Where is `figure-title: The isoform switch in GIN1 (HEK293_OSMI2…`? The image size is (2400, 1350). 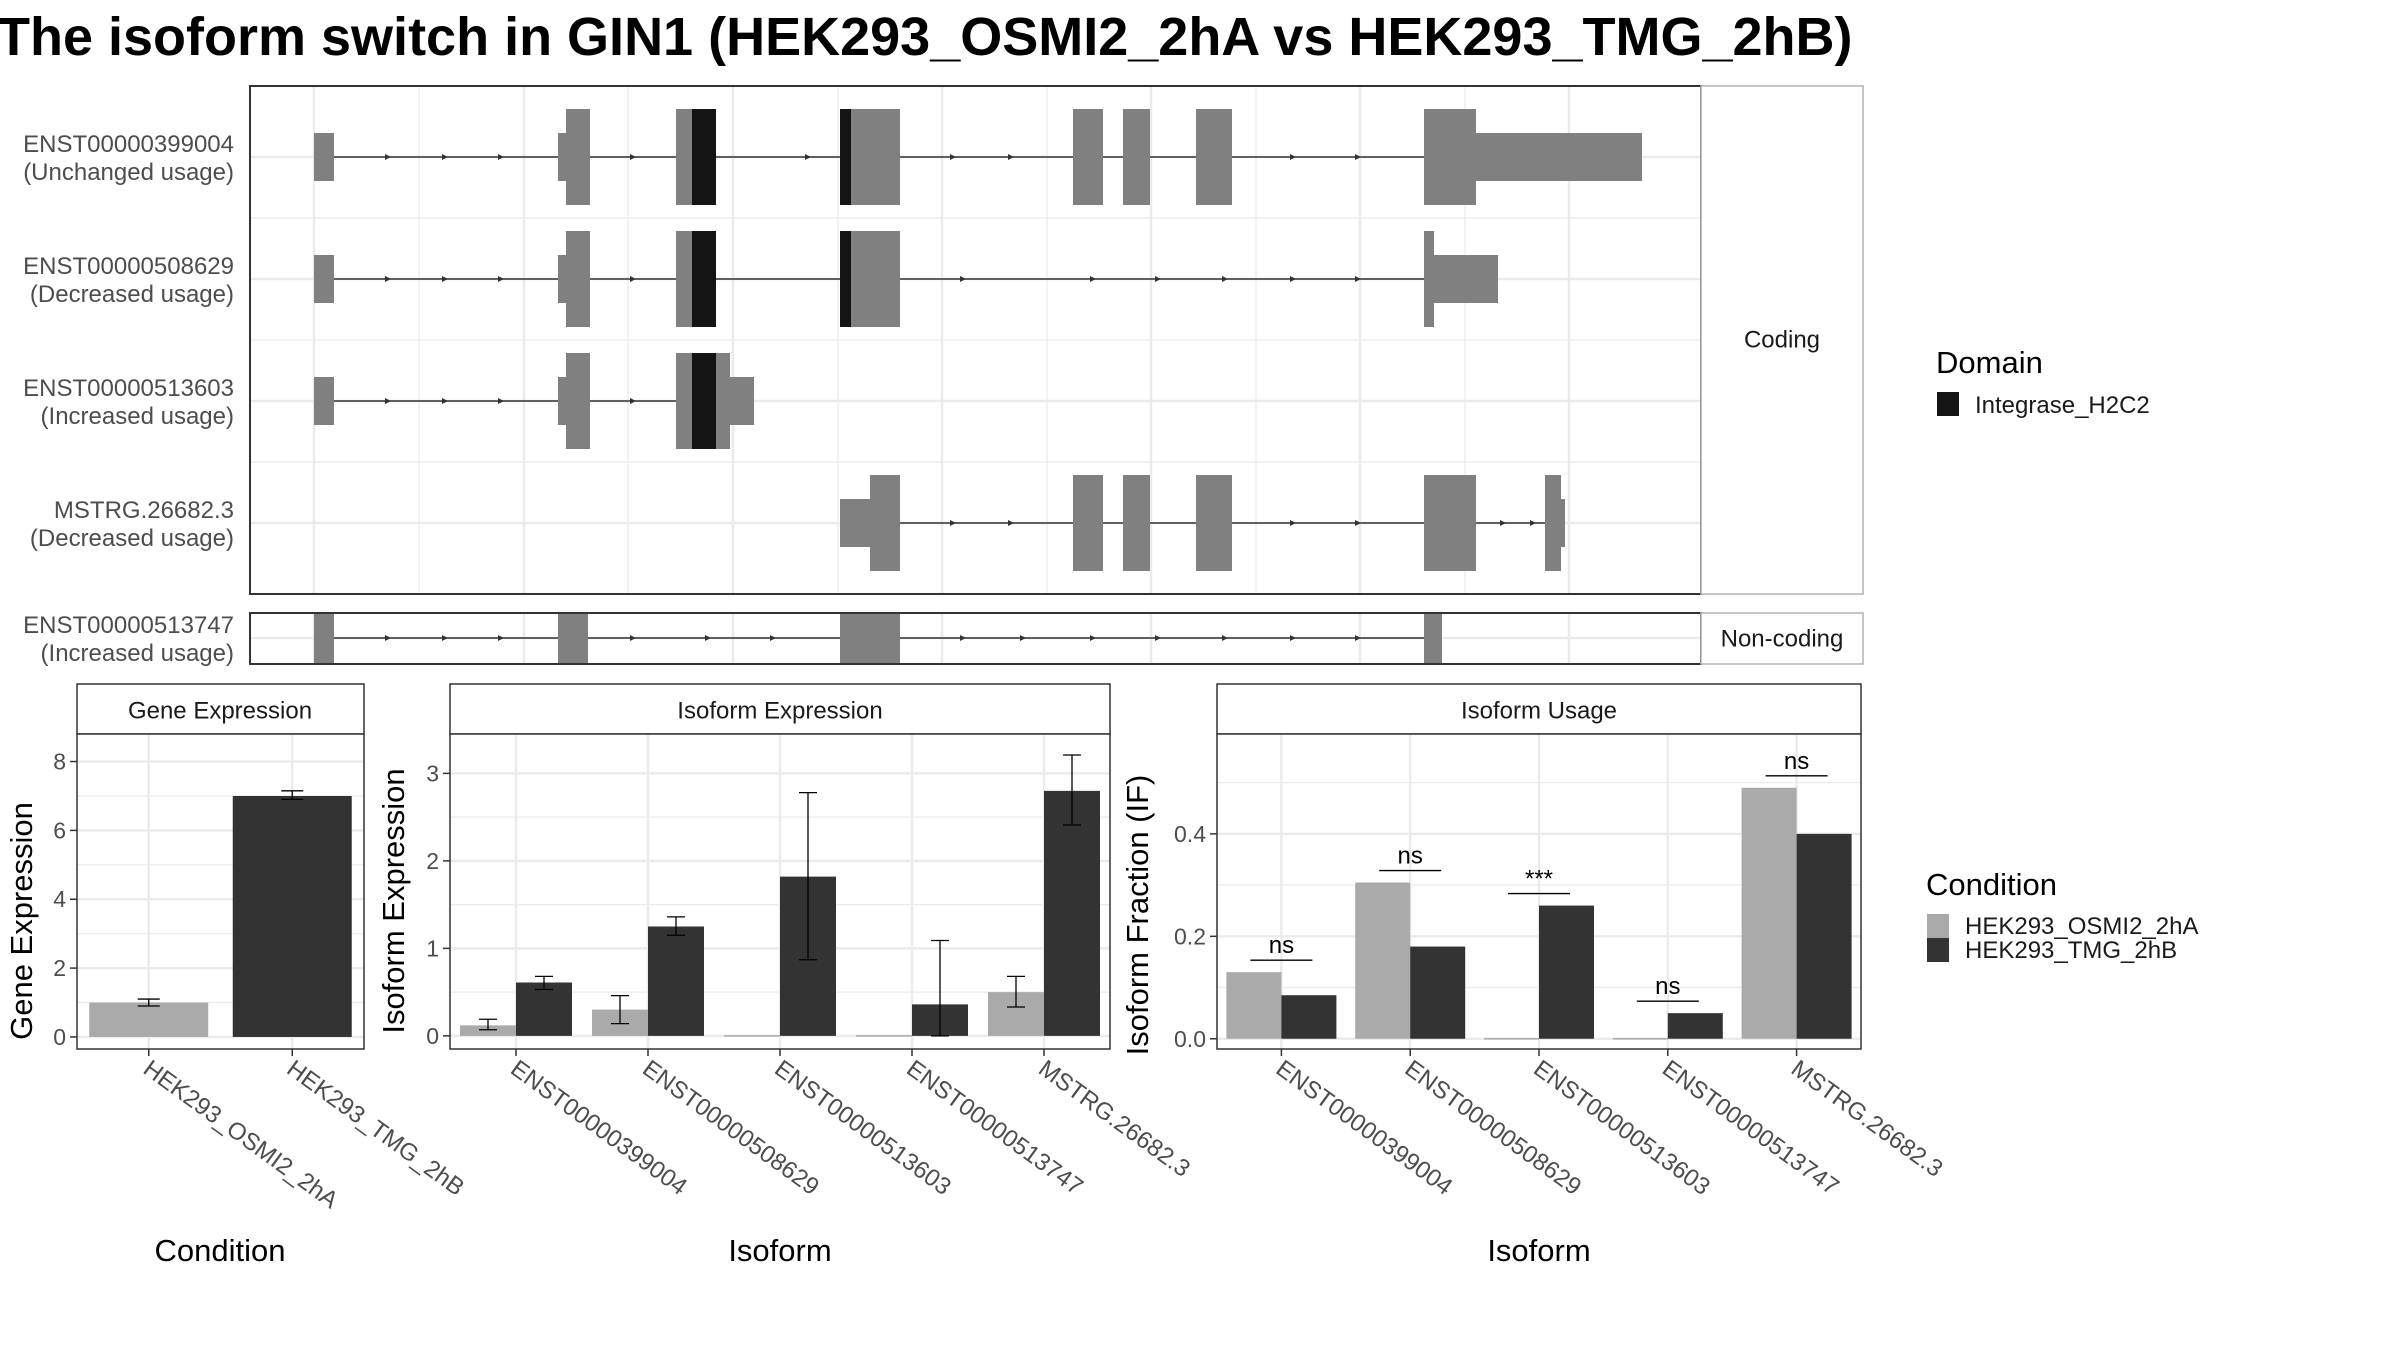 figure-title: The isoform switch in GIN1 (HEK293_OSMI2… is located at coordinates (926, 37).